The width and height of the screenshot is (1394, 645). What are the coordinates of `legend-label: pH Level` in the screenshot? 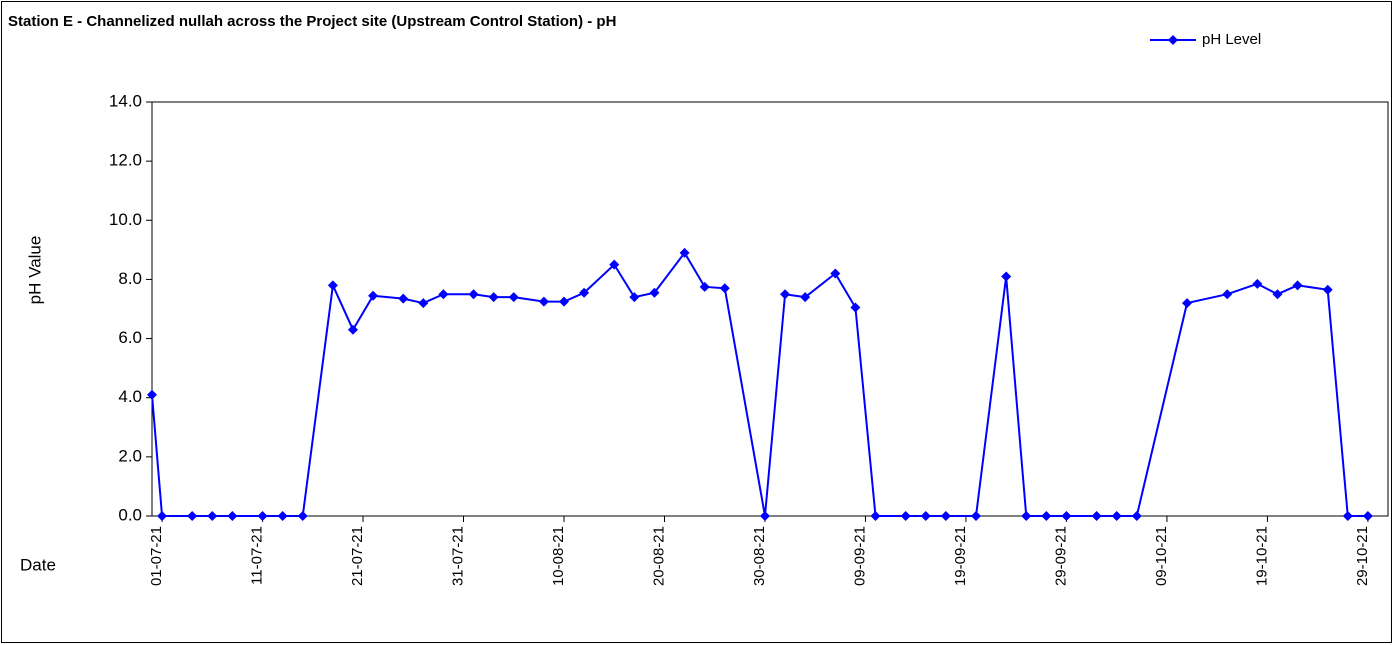 It's located at (1231, 39).